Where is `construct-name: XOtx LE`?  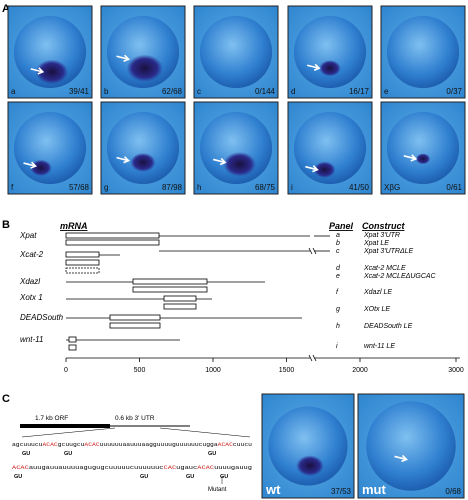 construct-name: XOtx LE is located at coordinates (376, 309).